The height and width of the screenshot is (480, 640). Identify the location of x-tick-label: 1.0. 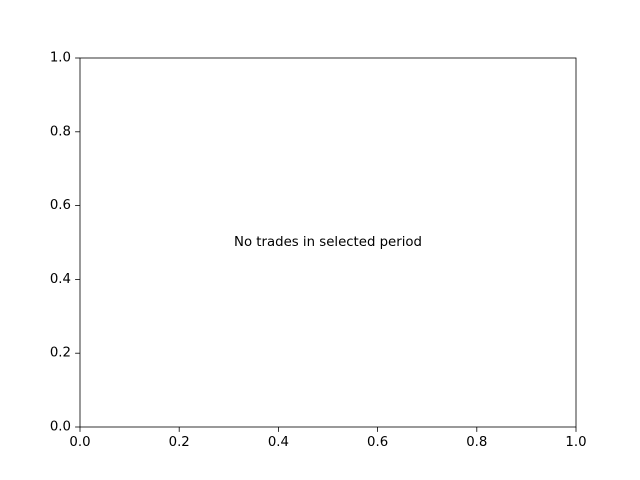
(575, 442).